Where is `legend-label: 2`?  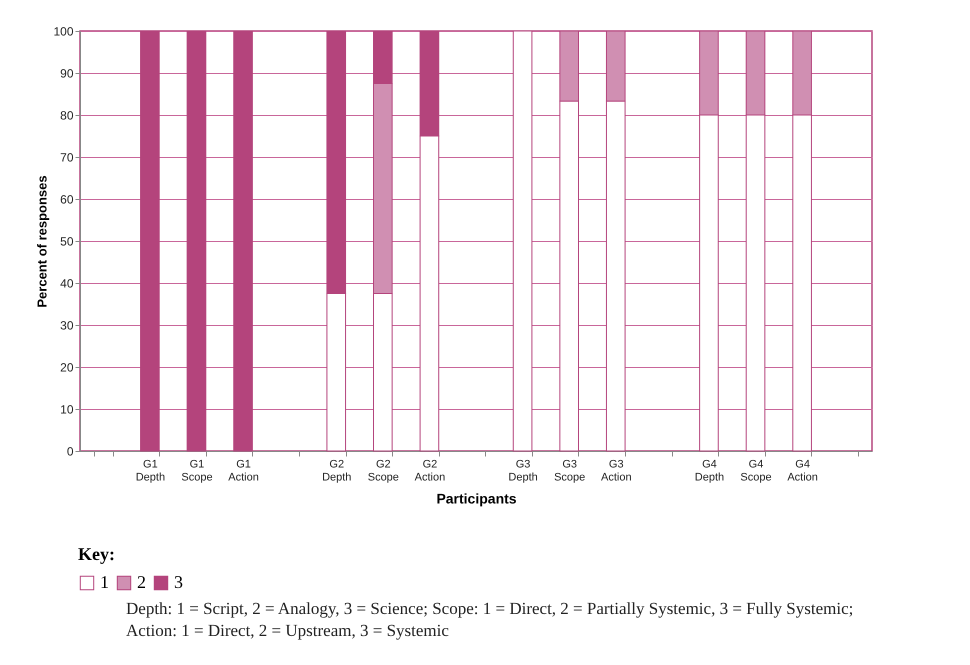 legend-label: 2 is located at coordinates (141, 582).